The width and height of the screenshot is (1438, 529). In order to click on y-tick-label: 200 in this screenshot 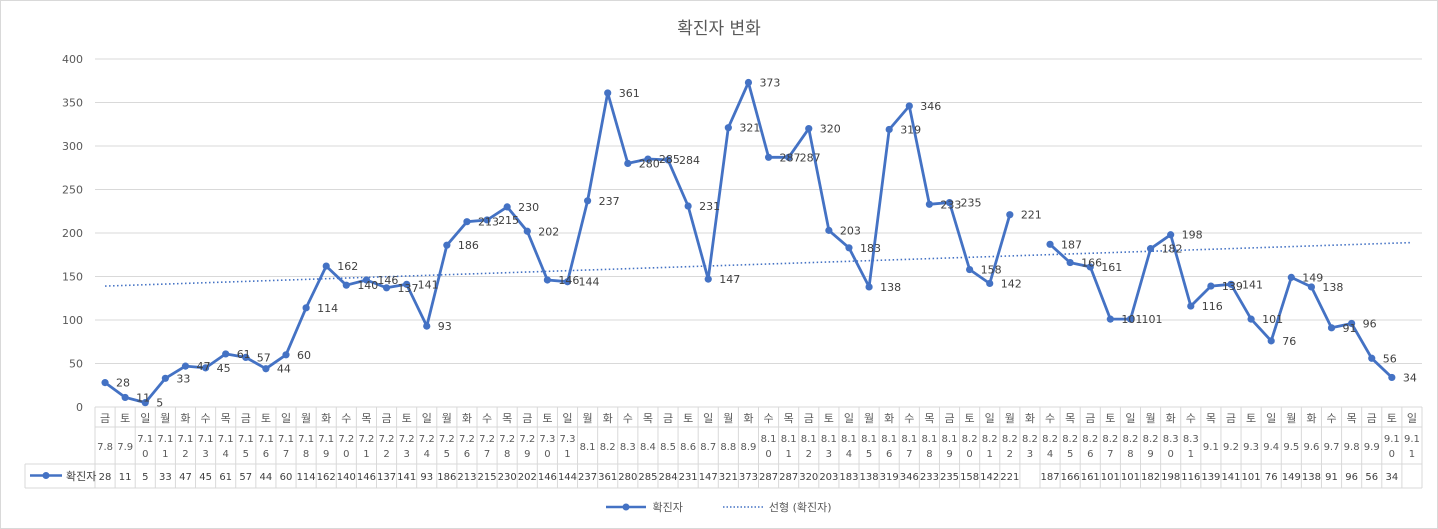, I will do `click(72, 233)`.